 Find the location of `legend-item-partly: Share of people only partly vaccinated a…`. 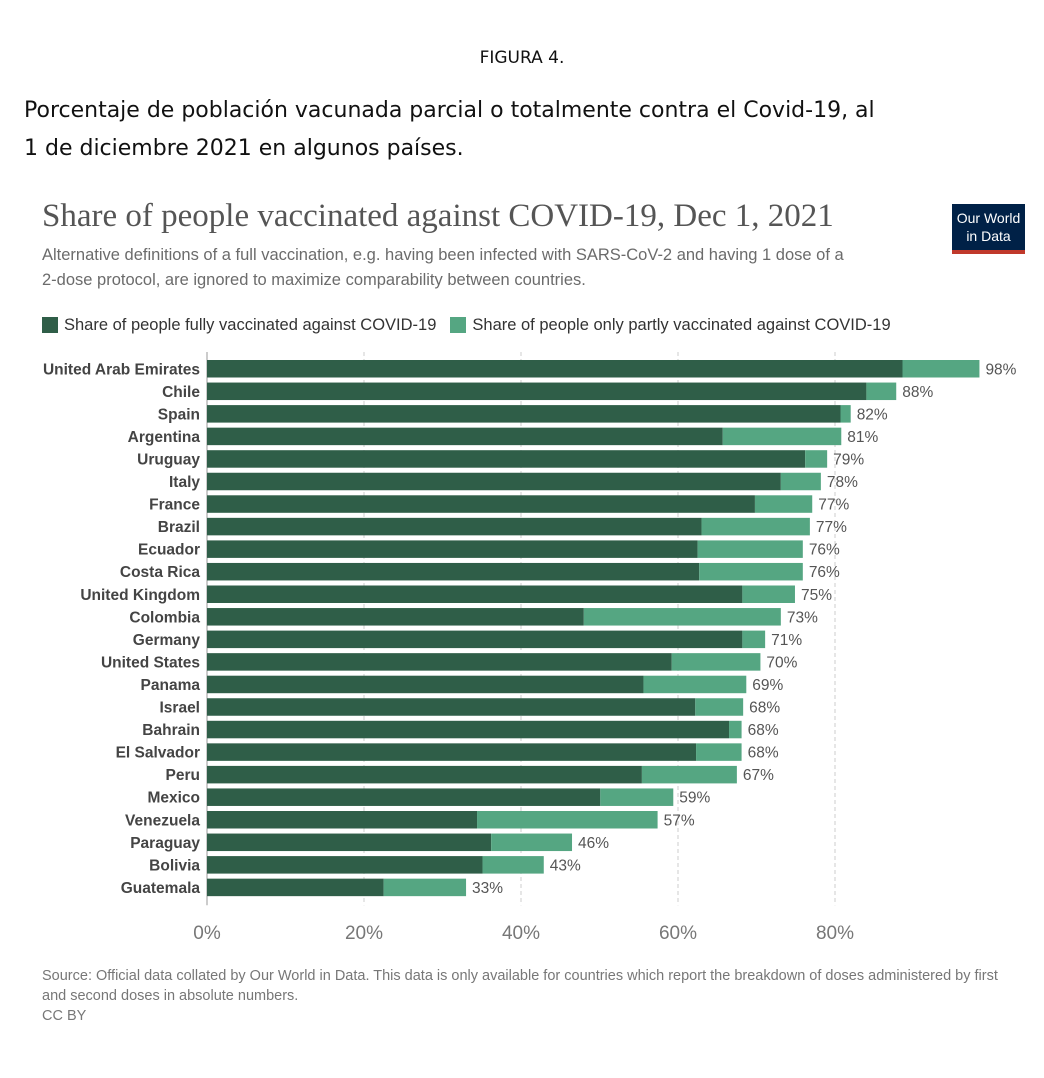

legend-item-partly: Share of people only partly vaccinated a… is located at coordinates (670, 325).